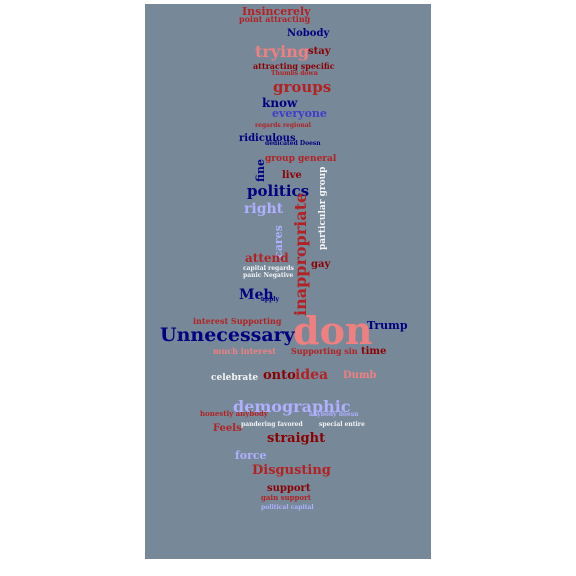 This screenshot has height=576, width=576. What do you see at coordinates (278, 191) in the screenshot?
I see `word-politics: politics` at bounding box center [278, 191].